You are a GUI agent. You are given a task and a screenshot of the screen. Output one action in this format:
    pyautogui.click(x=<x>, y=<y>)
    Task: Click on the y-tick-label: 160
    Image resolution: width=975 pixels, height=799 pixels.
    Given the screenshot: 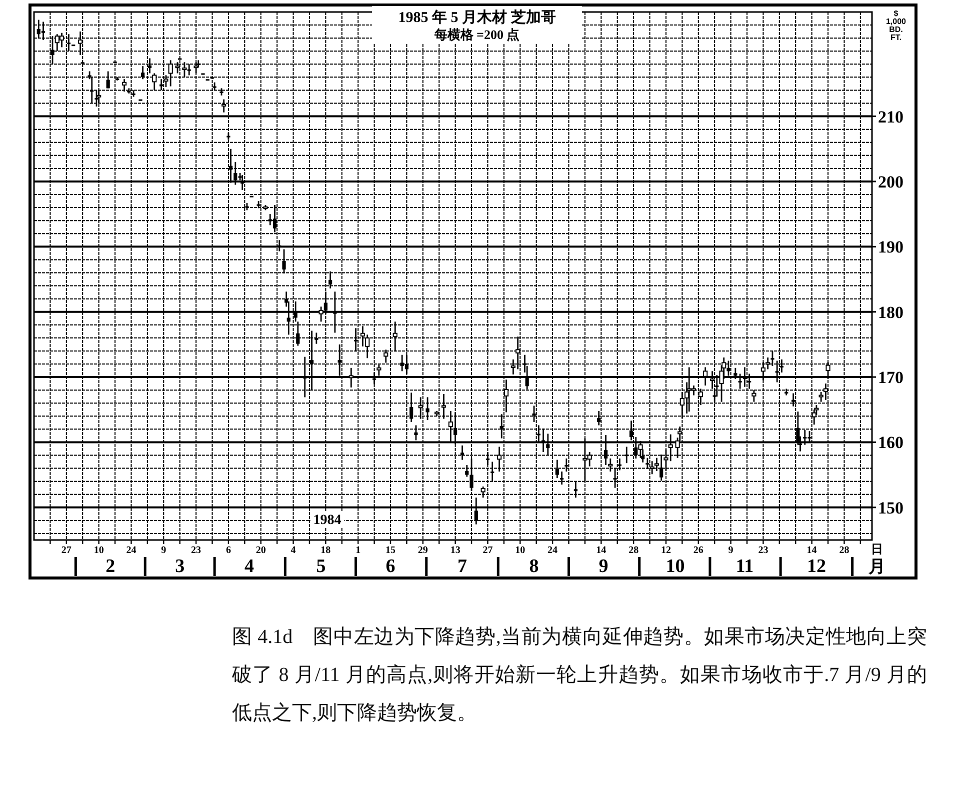 What is the action you would take?
    pyautogui.click(x=891, y=442)
    